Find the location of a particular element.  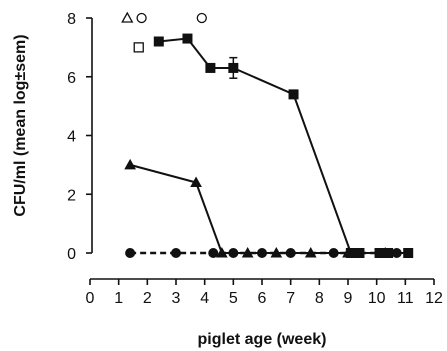

y-axis: 0 2 4 6 8 is located at coordinates (80, 137).